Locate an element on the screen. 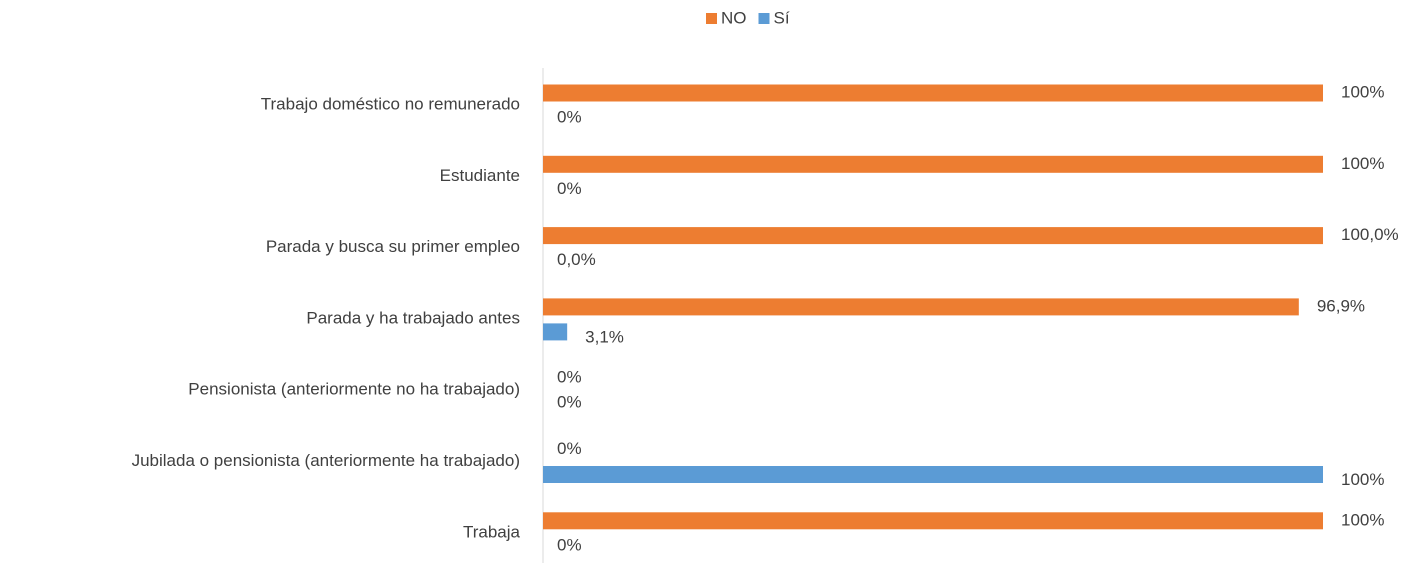  category-label: Estudiante is located at coordinates (480, 175).